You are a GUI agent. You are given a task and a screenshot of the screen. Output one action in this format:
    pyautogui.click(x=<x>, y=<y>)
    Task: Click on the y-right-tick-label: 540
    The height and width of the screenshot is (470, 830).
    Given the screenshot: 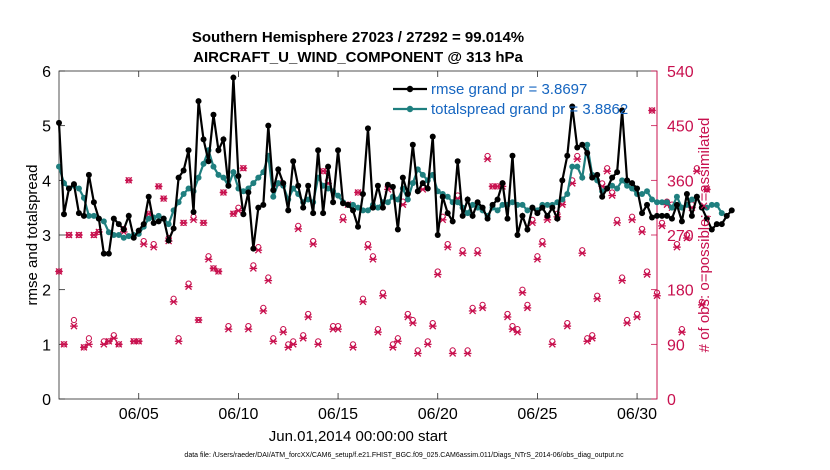 What is the action you would take?
    pyautogui.click(x=680, y=72)
    